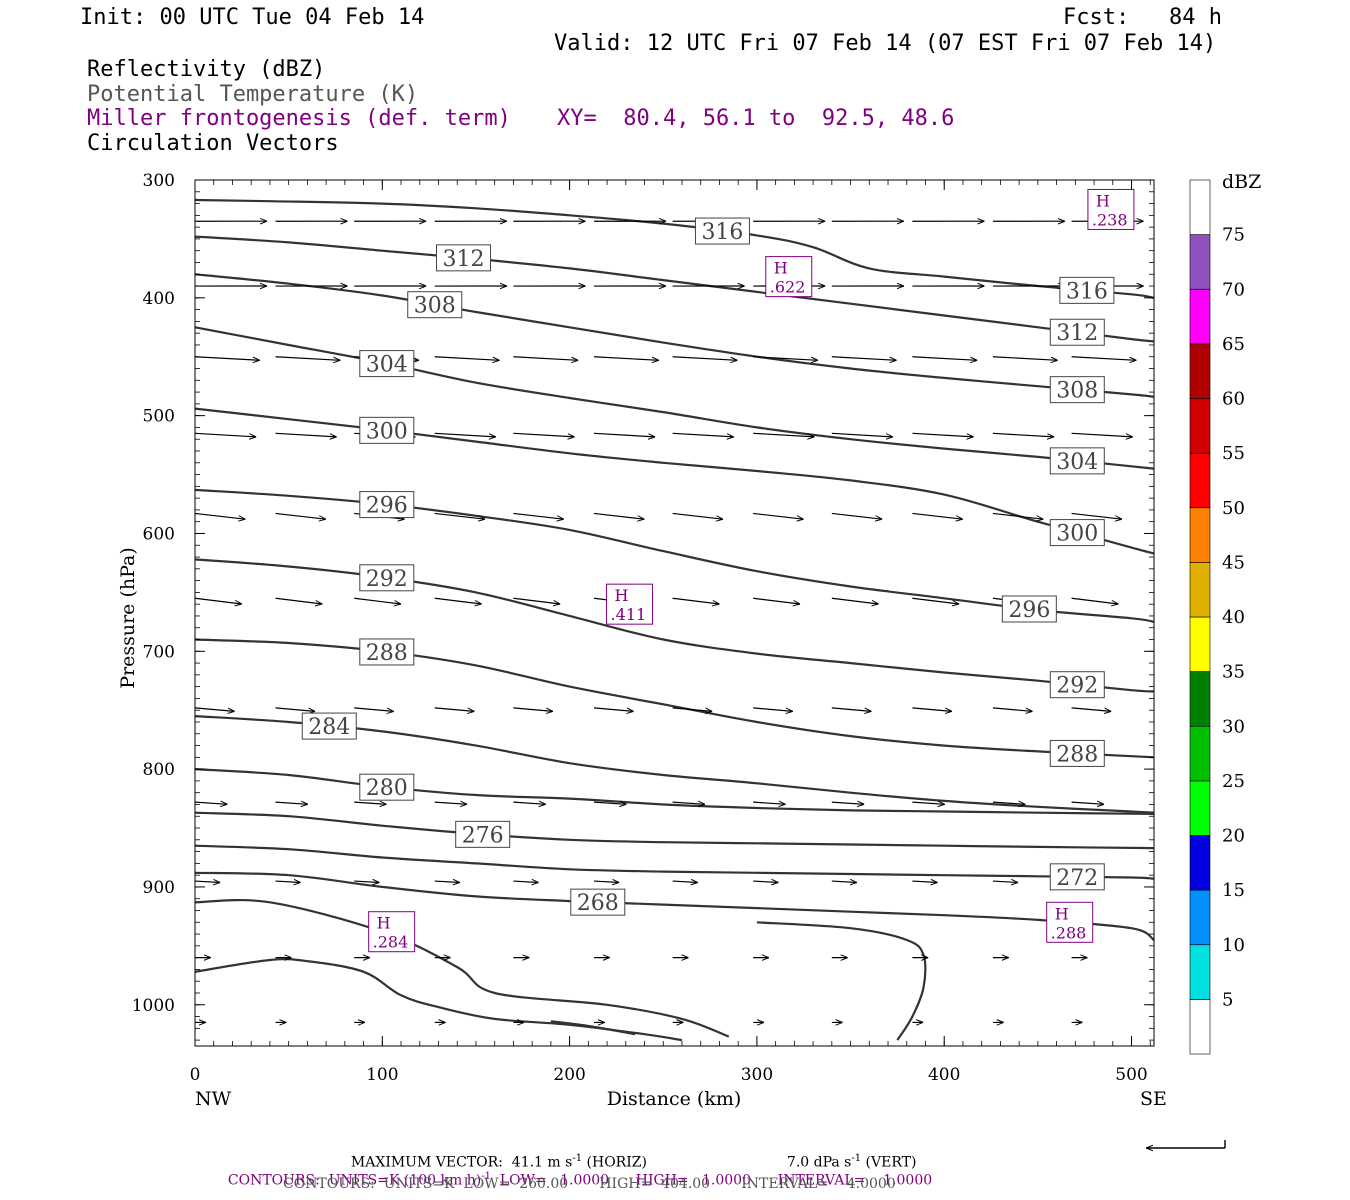  What do you see at coordinates (159, 652) in the screenshot?
I see `y-tick-label: 700` at bounding box center [159, 652].